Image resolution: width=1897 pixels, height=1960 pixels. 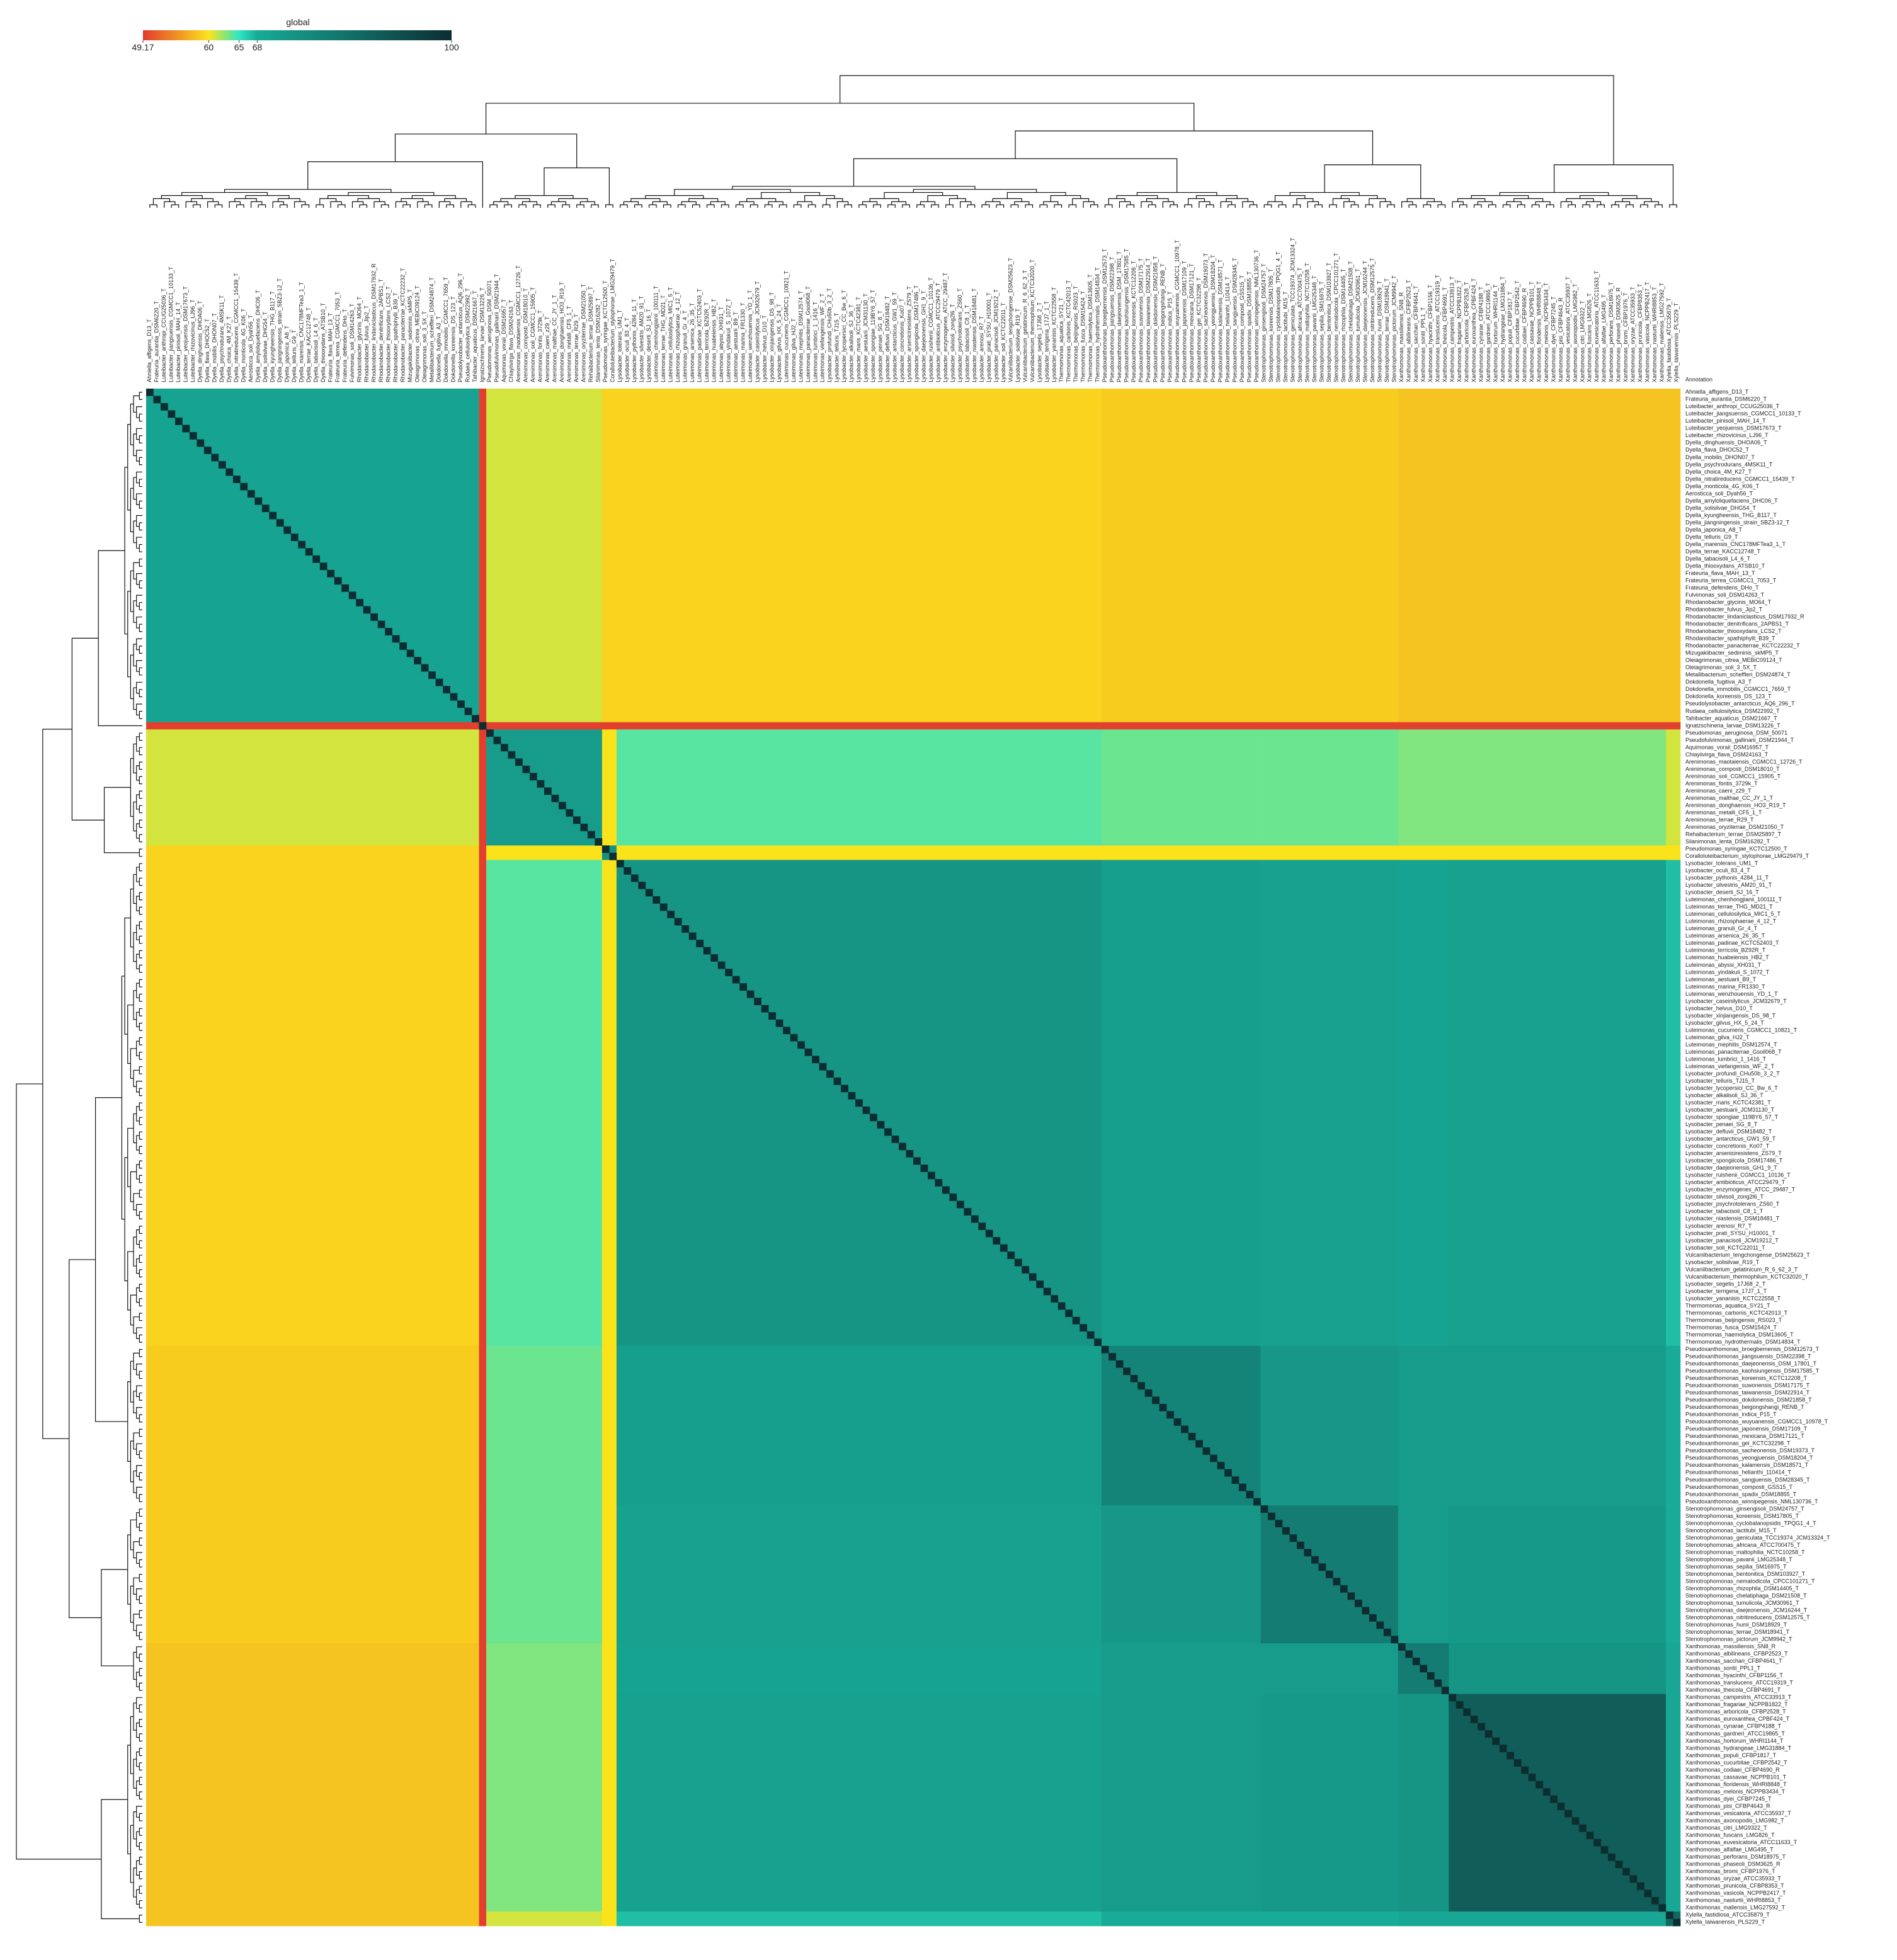 I want to click on row-label: Rhodanobacter_thiooxydans_LCS2_T, so click(x=1733, y=631).